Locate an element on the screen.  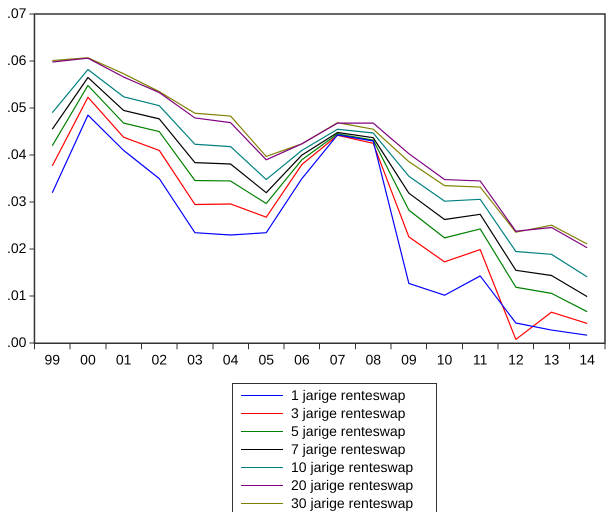
legend-label: 5 jarige renteswap is located at coordinates (348, 431).